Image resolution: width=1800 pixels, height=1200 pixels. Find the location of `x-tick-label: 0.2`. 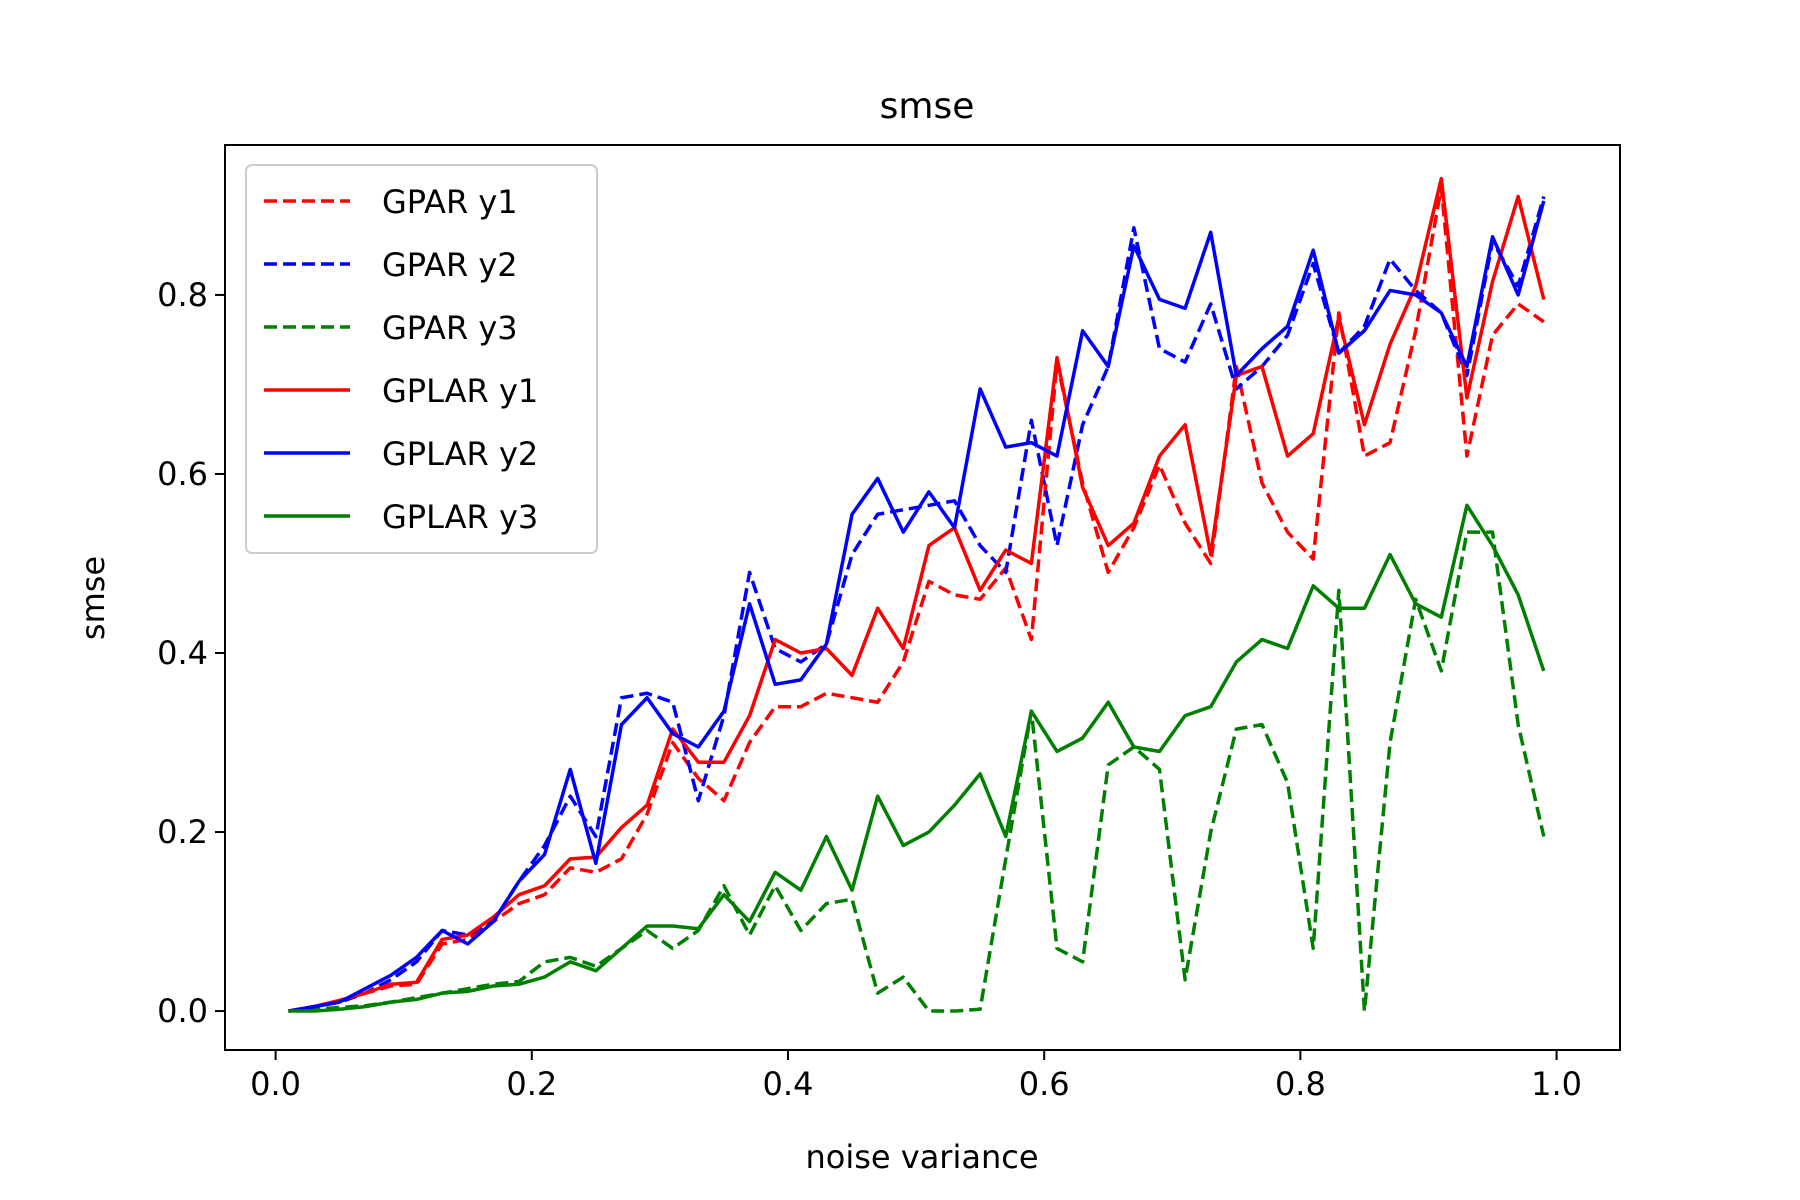

x-tick-label: 0.2 is located at coordinates (531, 1084).